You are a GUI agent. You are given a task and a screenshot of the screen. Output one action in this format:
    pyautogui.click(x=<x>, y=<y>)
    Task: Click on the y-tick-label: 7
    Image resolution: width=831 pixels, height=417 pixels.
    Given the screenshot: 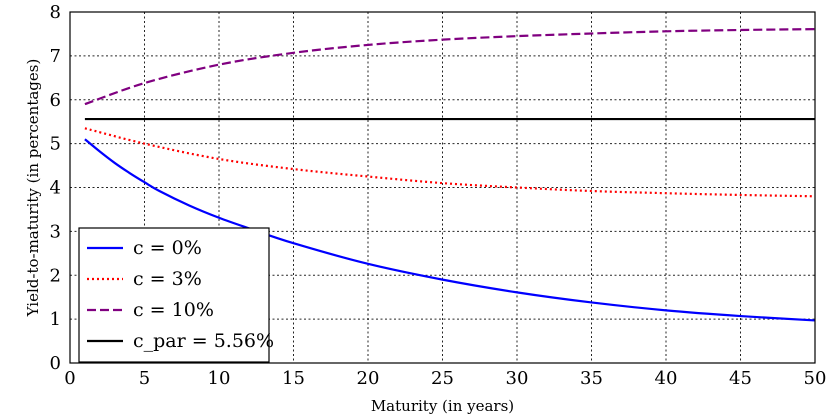 What is the action you would take?
    pyautogui.click(x=55, y=56)
    